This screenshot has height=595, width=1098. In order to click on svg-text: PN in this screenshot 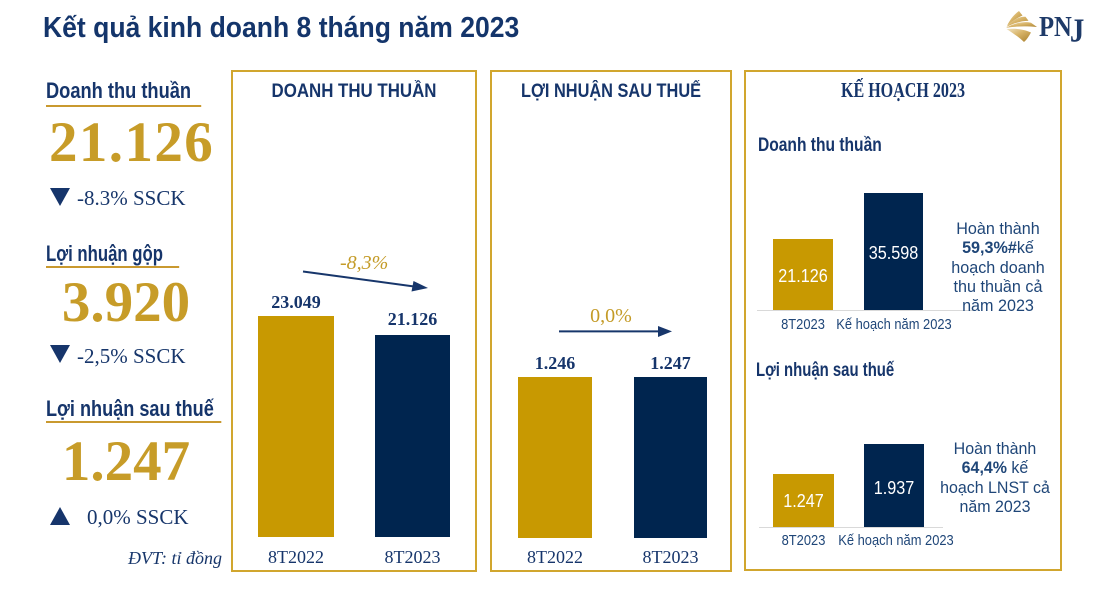, I will do `click(1055, 26)`.